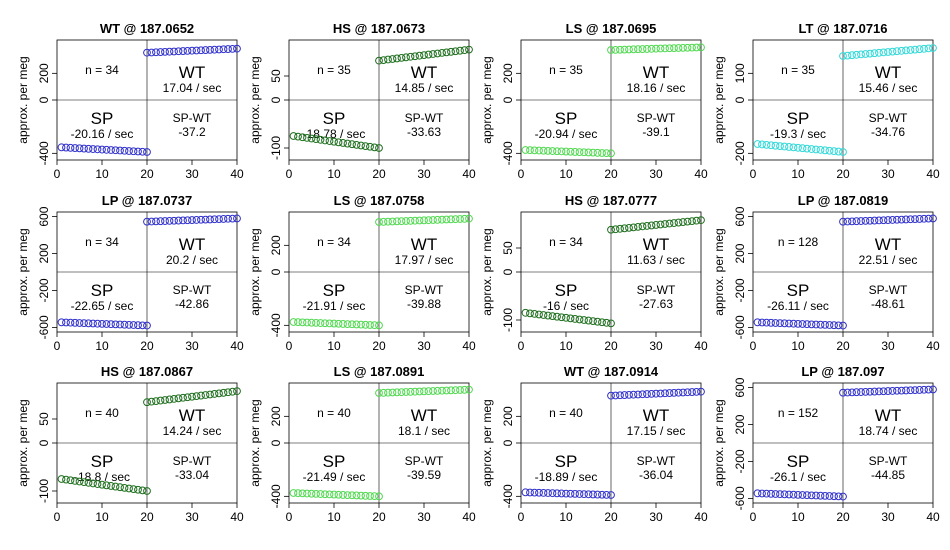 The image size is (950, 550). I want to click on wt-rate: 14.24 / sec, so click(192, 431).